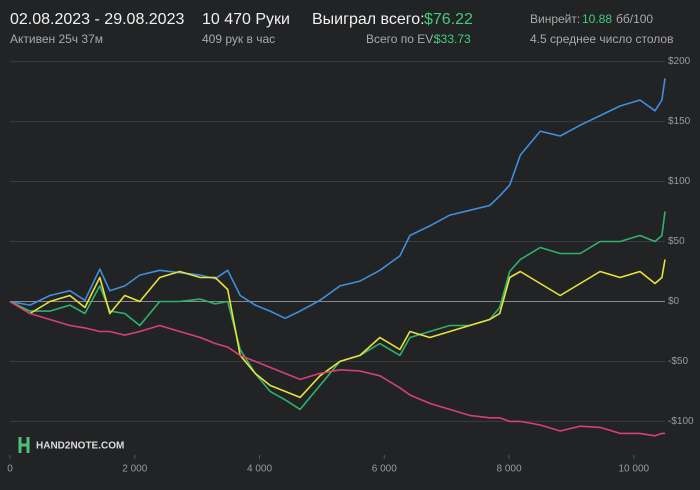  Describe the element at coordinates (384, 469) in the screenshot. I see `x-tick-label: 6 000` at that location.